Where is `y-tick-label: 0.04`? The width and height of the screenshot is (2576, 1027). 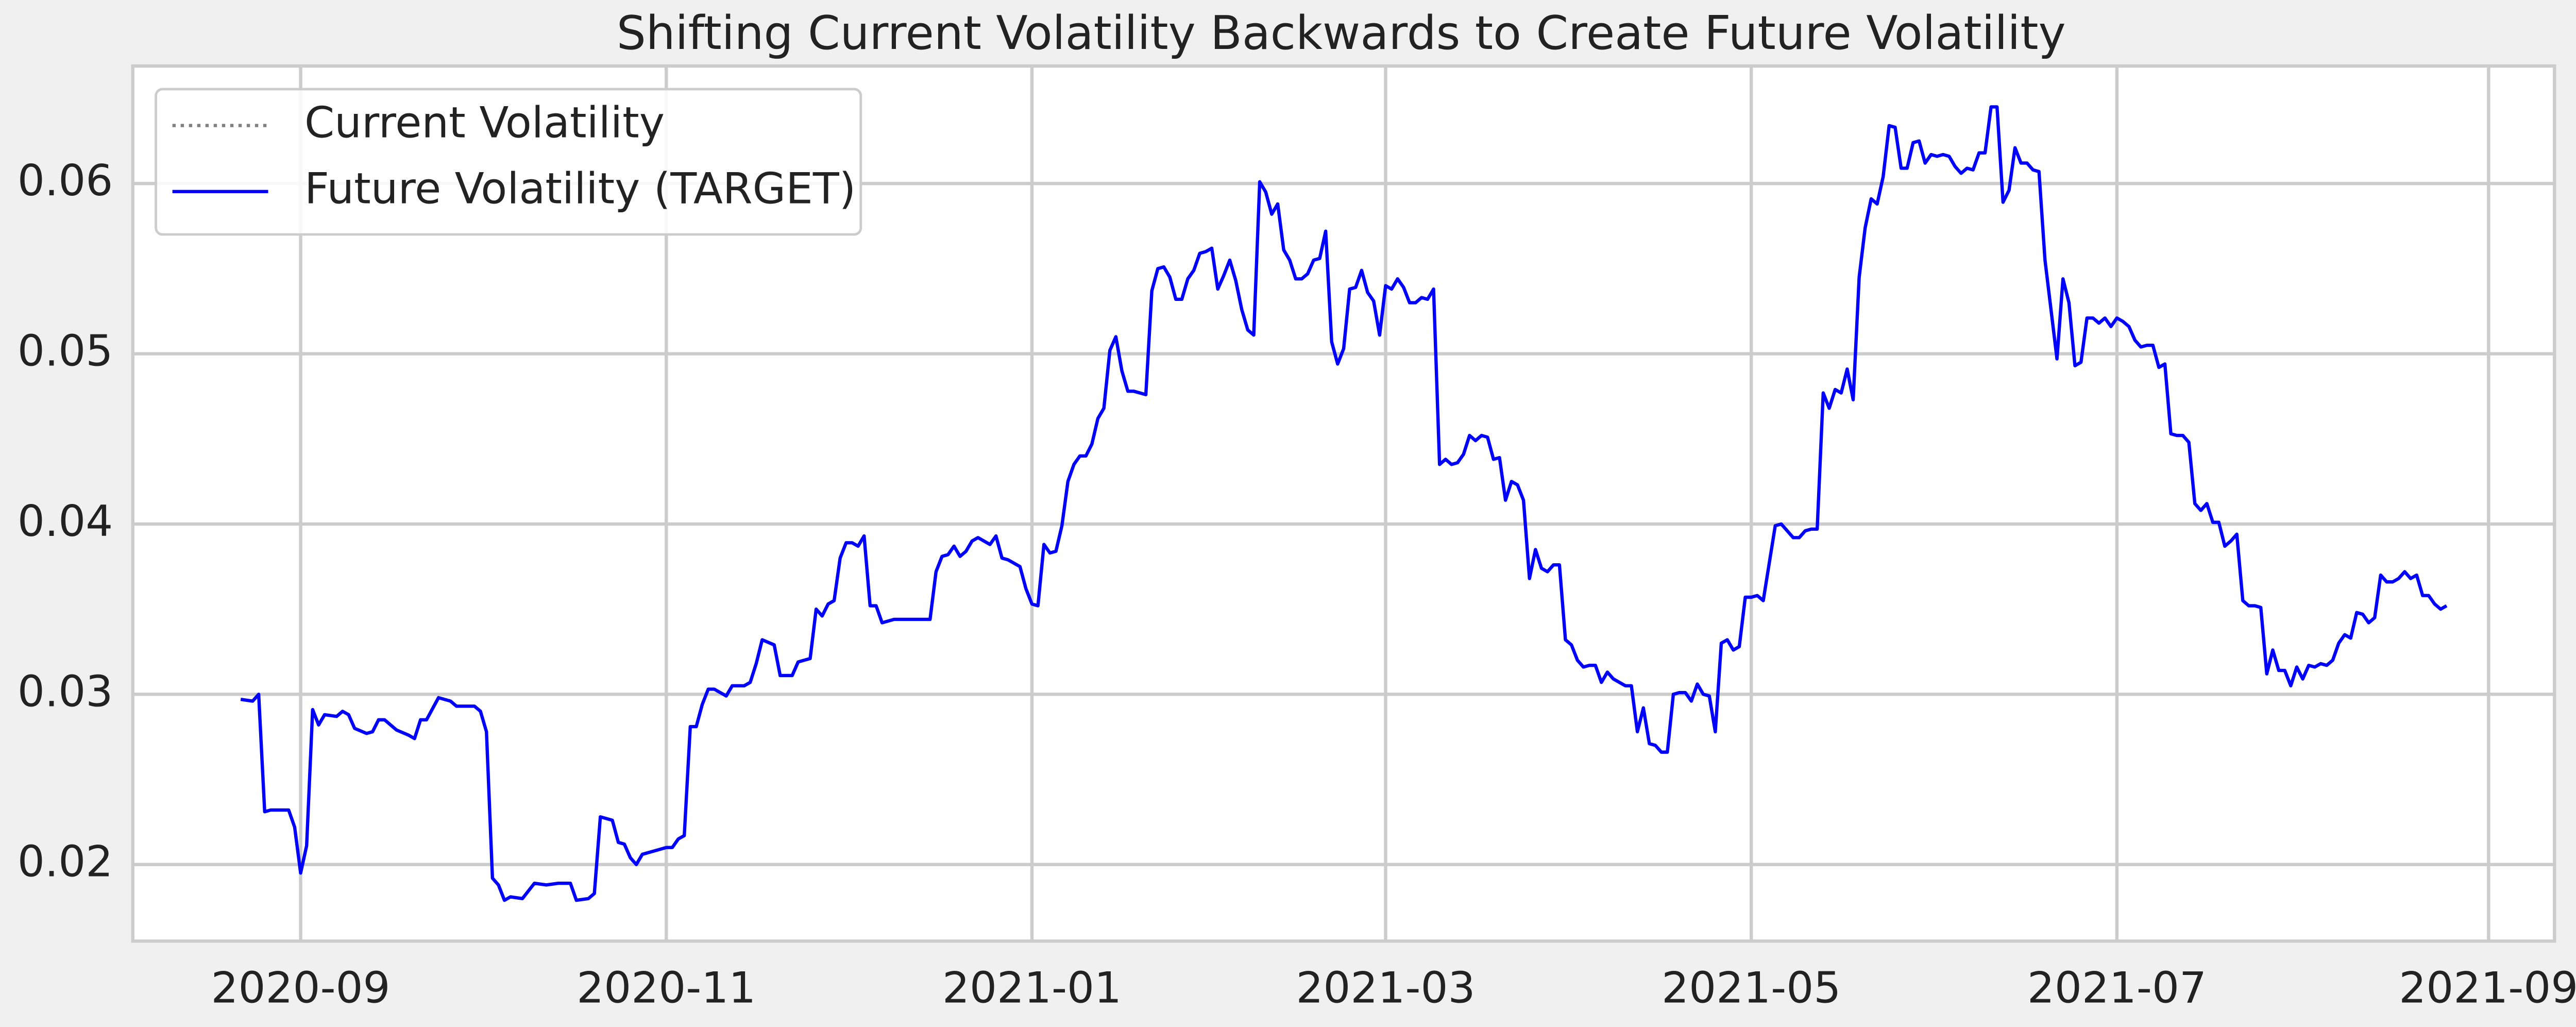
y-tick-label: 0.04 is located at coordinates (65, 521).